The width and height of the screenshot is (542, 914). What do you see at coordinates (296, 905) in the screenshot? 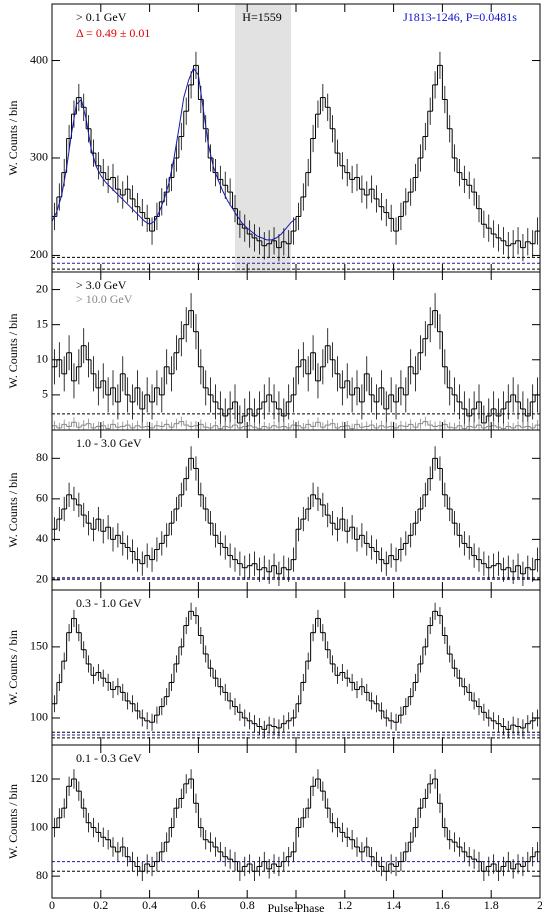
I see `x-tick-label: 1` at bounding box center [296, 905].